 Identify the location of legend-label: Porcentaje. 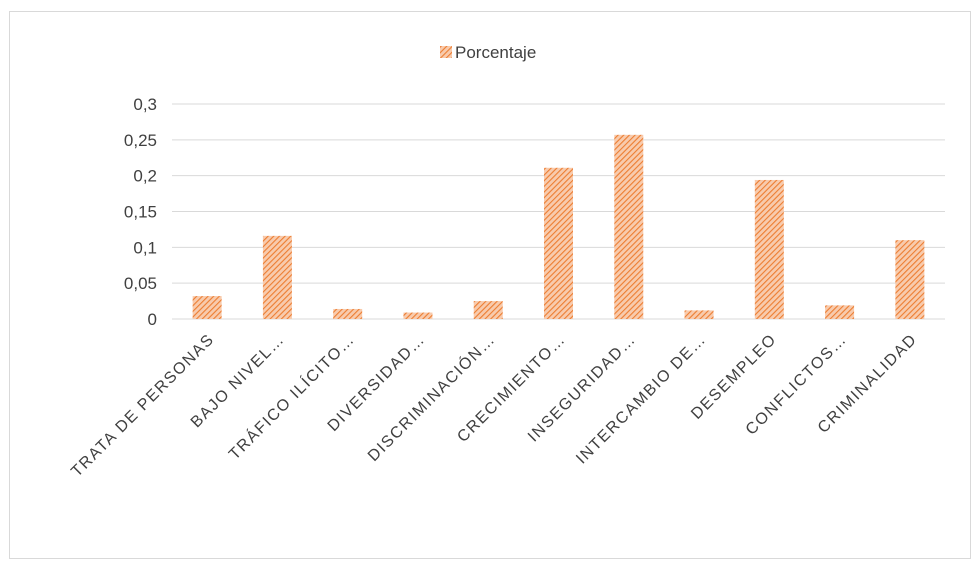
(495, 52).